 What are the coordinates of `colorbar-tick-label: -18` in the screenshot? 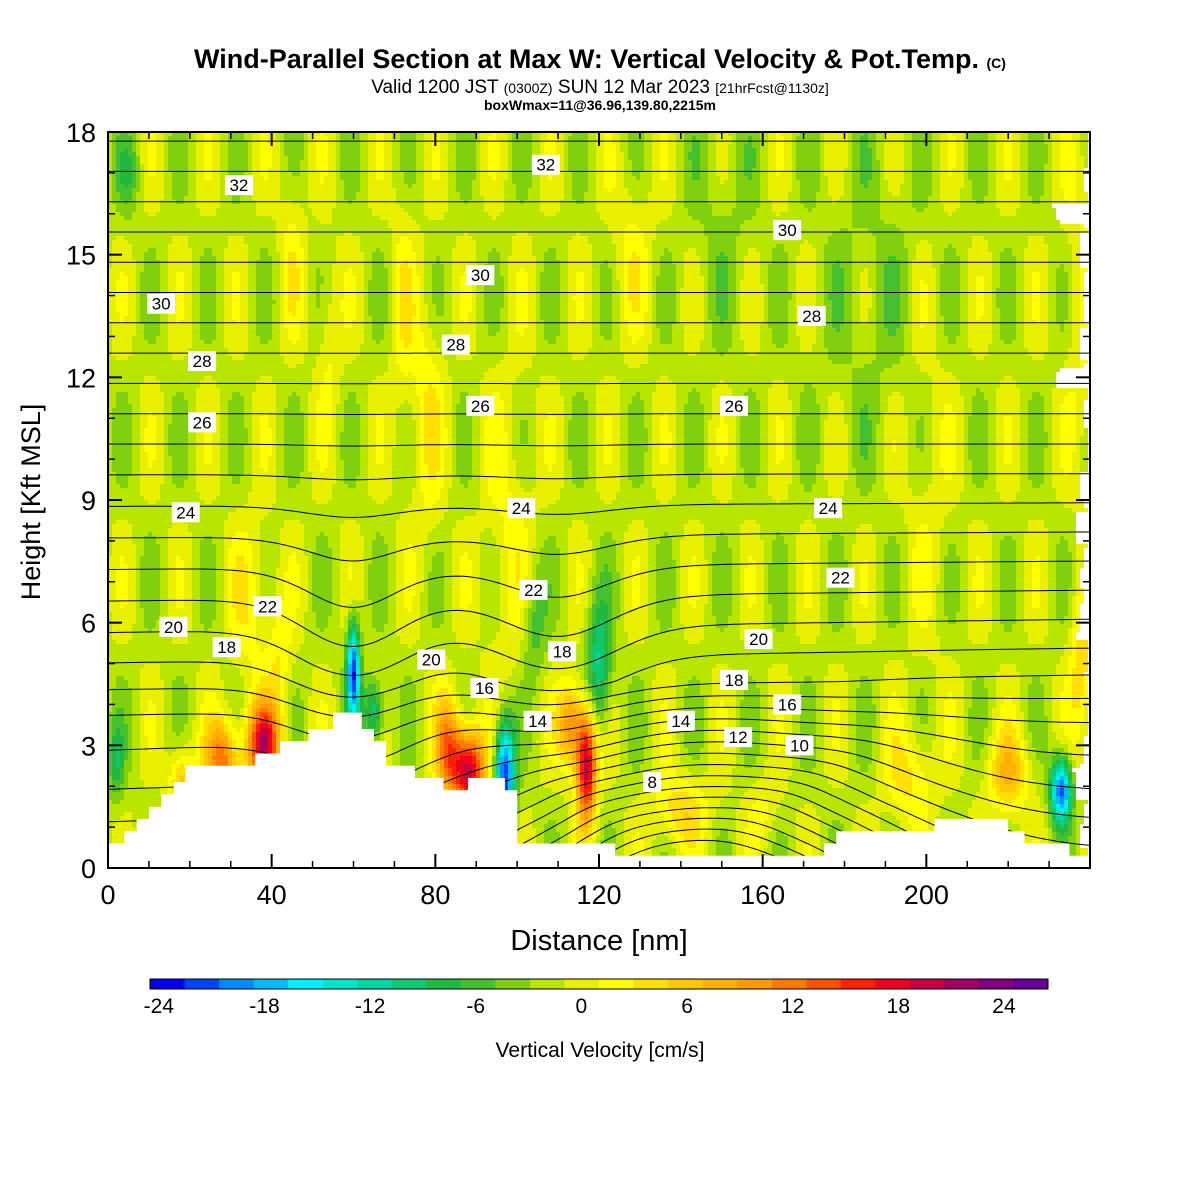 It's located at (264, 1006).